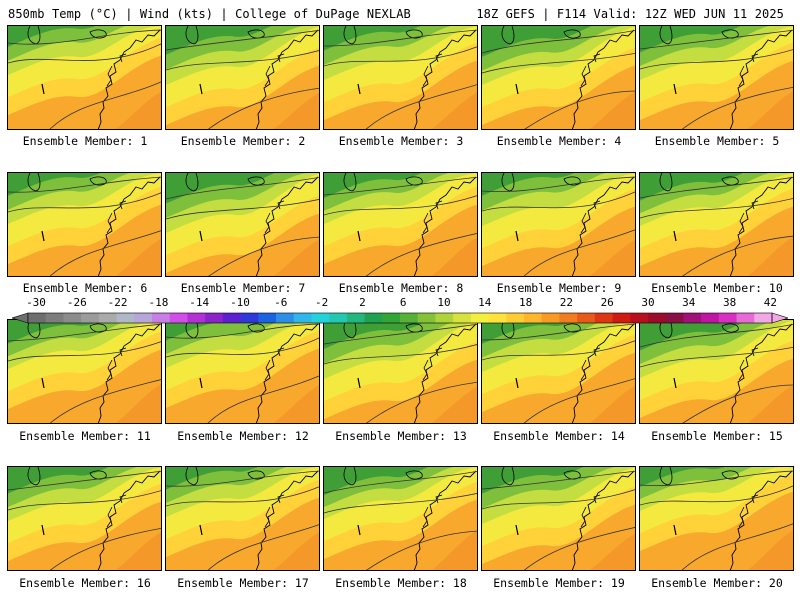 This screenshot has width=800, height=600. Describe the element at coordinates (770, 302) in the screenshot. I see `colorbar-tick-label: 42` at that location.